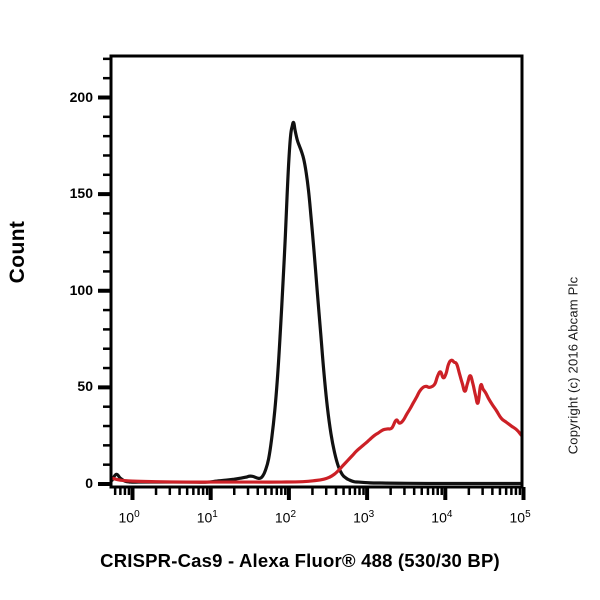 The height and width of the screenshot is (600, 600). Describe the element at coordinates (285, 517) in the screenshot. I see `x-tick-label: 102` at that location.